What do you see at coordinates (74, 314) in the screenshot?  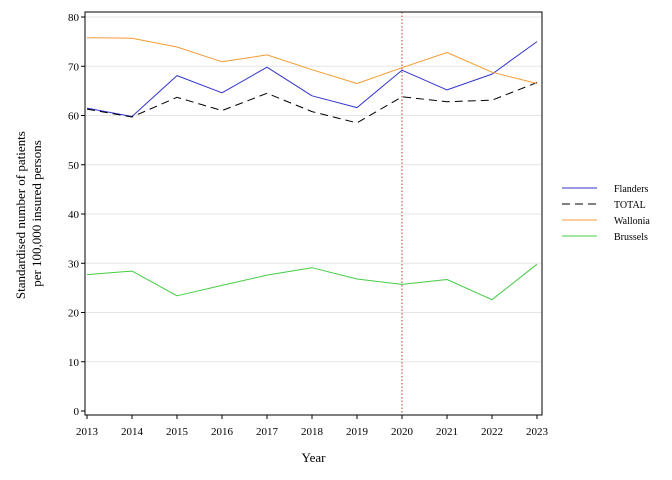 I see `y-tick-label: 20` at bounding box center [74, 314].